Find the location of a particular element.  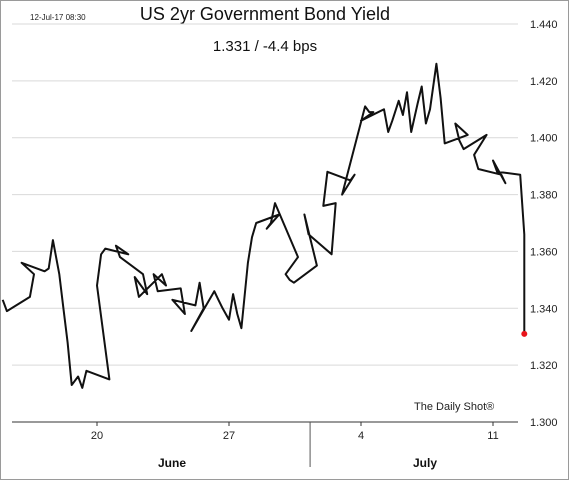

last-value-marker is located at coordinates (524, 333).